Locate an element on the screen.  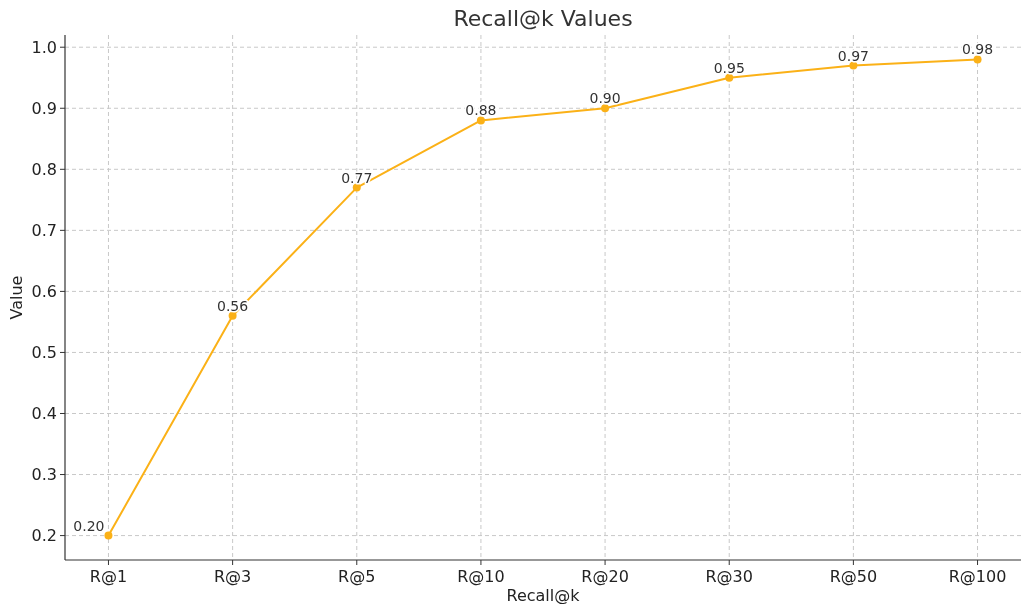
y-tick-label: 0.8 is located at coordinates (44, 169).